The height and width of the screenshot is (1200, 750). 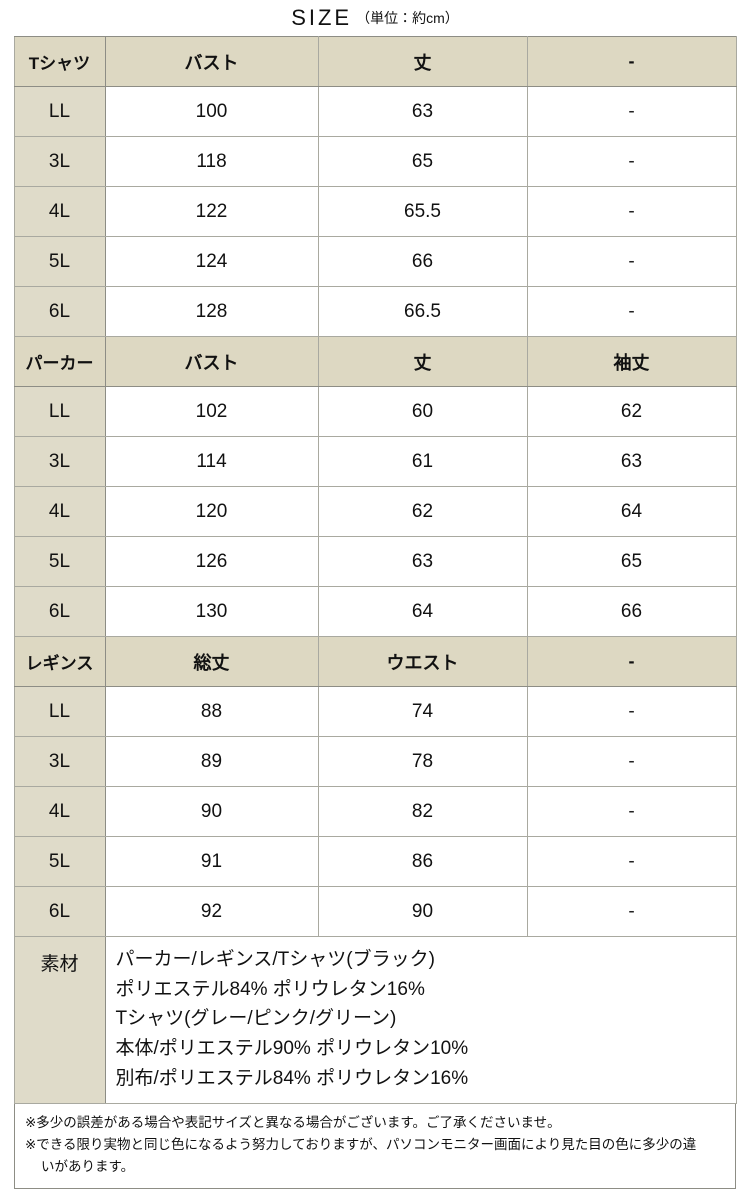 I want to click on title-main-text: SIZE, so click(x=322, y=17).